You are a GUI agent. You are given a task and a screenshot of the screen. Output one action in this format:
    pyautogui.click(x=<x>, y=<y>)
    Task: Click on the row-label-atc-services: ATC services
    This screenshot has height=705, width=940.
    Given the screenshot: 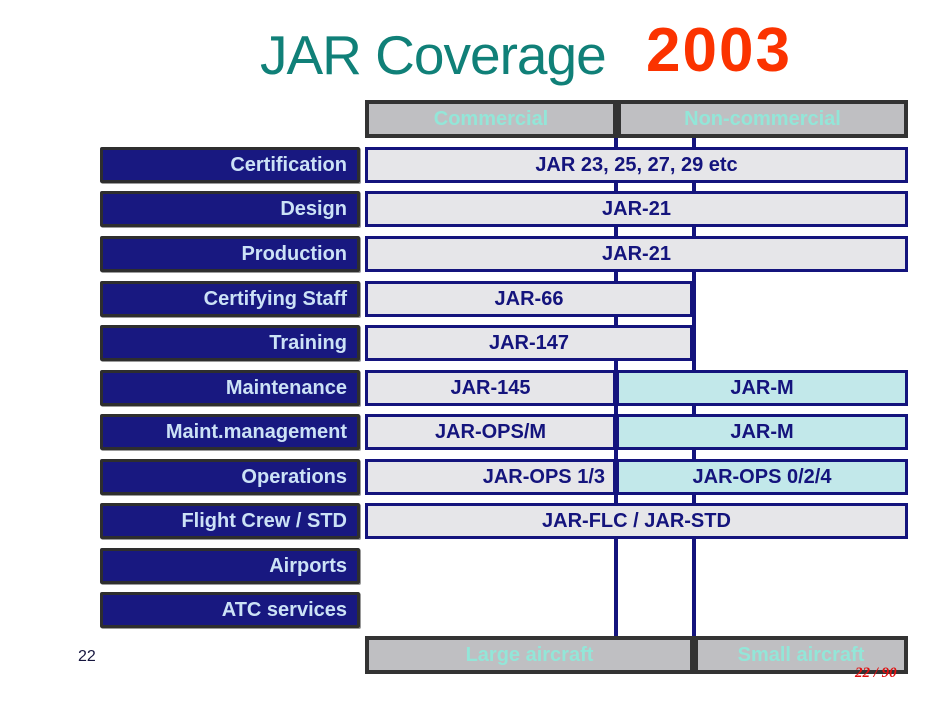 What is the action you would take?
    pyautogui.click(x=230, y=610)
    